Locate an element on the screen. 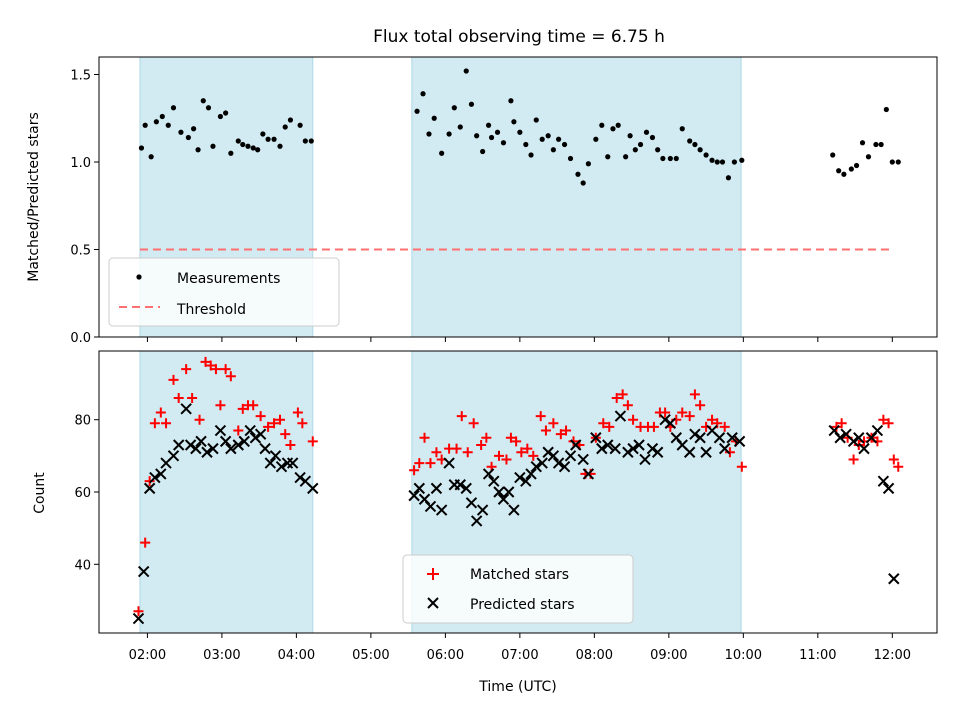 The width and height of the screenshot is (960, 720). measurement-points is located at coordinates (519, 127).